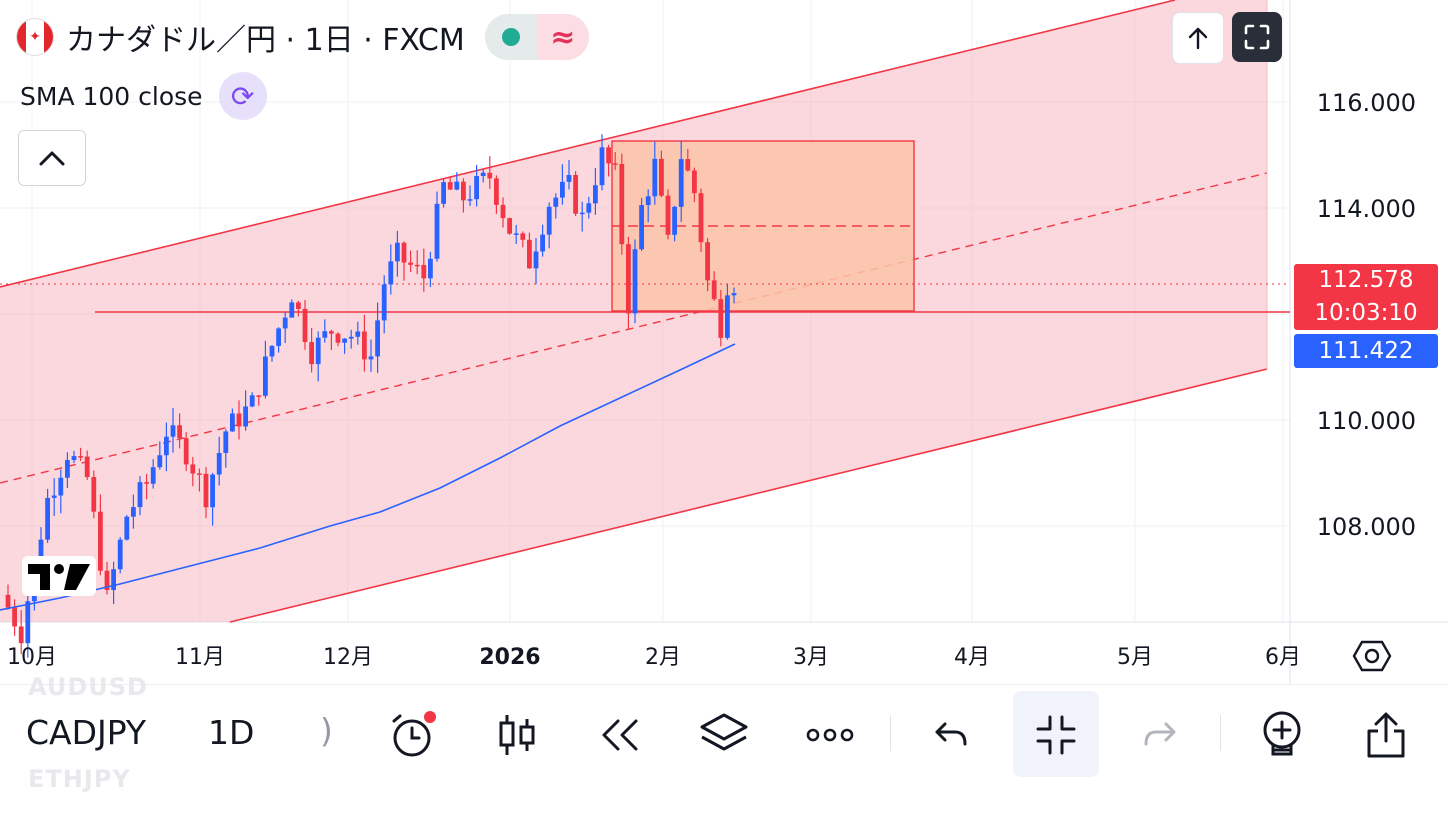 The image size is (1448, 816). I want to click on collapse-button, so click(1056, 735).